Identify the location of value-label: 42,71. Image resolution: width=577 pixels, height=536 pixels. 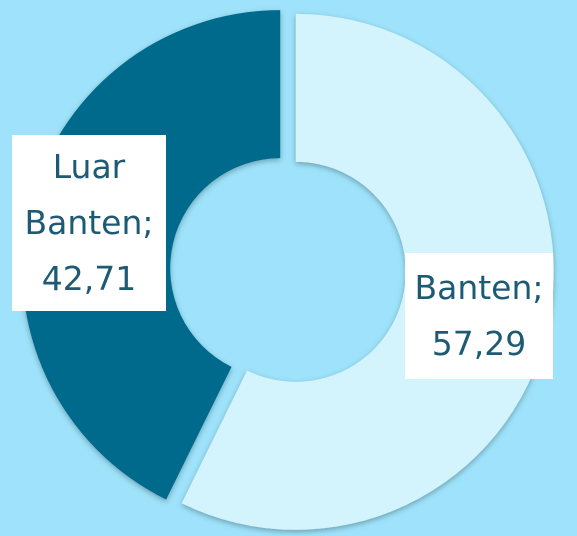
(89, 278).